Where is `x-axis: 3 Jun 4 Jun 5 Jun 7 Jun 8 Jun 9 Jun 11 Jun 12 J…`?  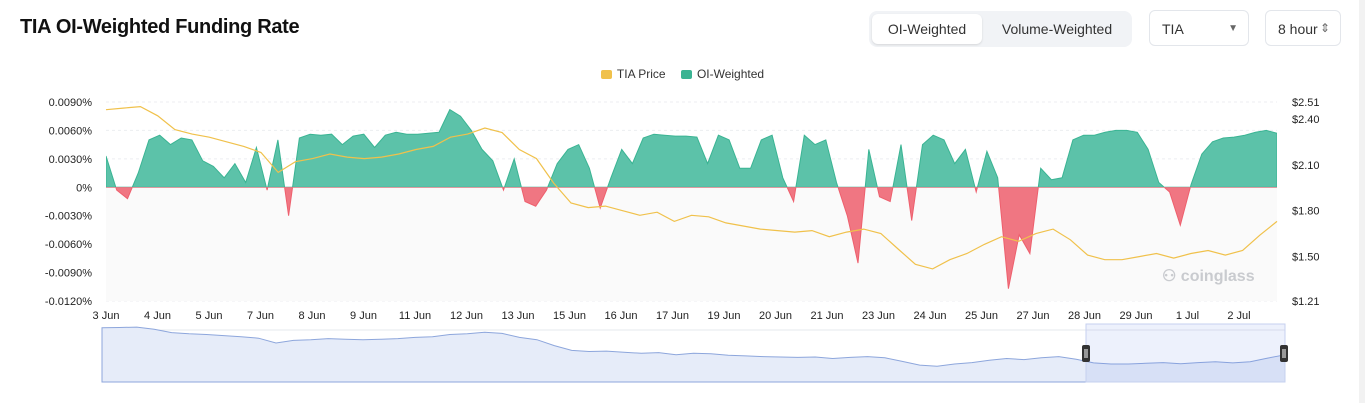 x-axis: 3 Jun 4 Jun 5 Jun 7 Jun 8 Jun 9 Jun 11 Jun 12 J… is located at coordinates (672, 316).